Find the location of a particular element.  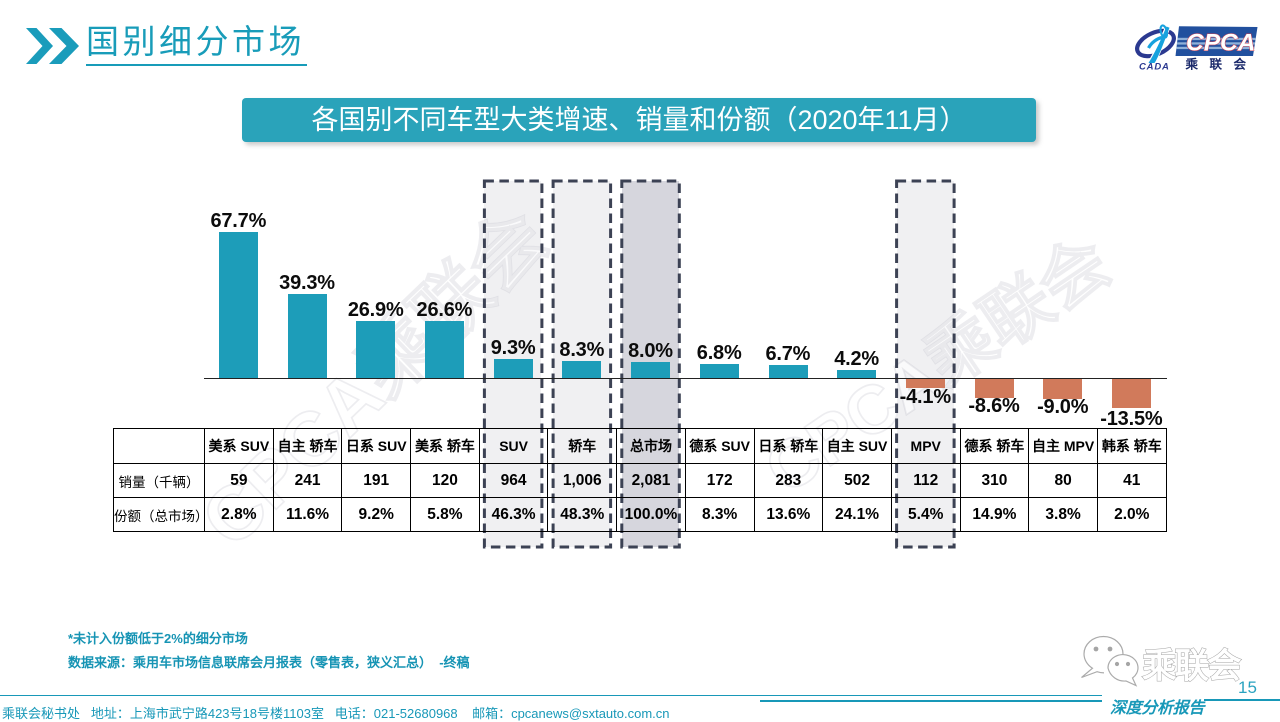

svg-text: CPCA is located at coordinates (1220, 43).